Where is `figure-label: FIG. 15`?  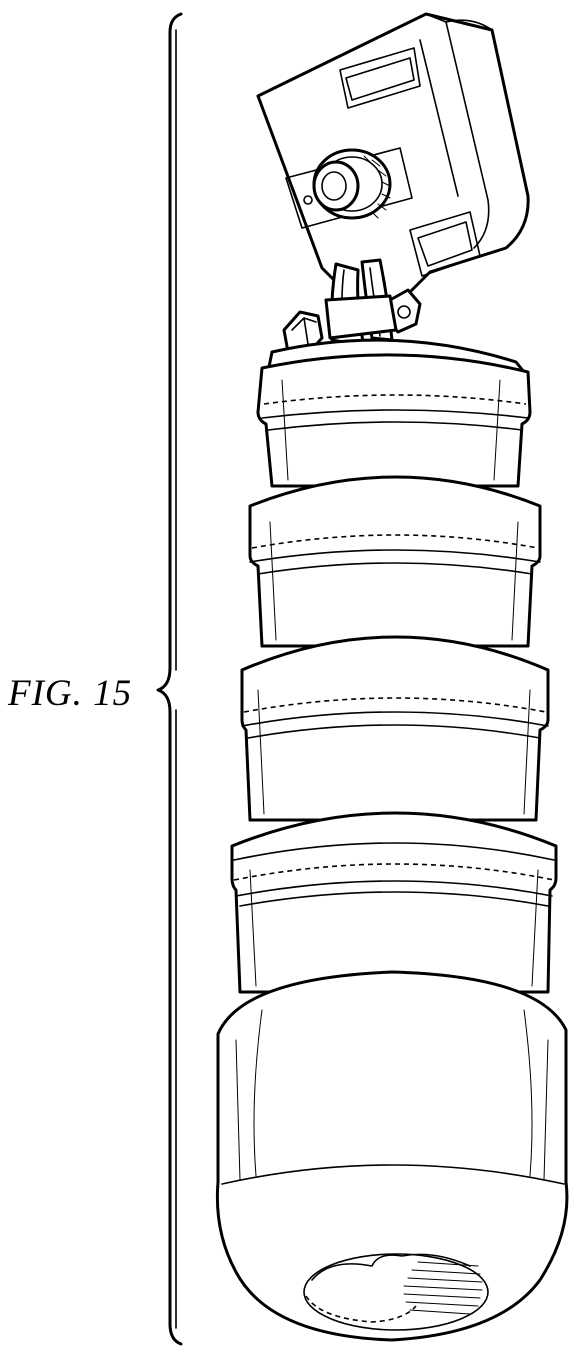 figure-label: FIG. 15 is located at coordinates (70, 693).